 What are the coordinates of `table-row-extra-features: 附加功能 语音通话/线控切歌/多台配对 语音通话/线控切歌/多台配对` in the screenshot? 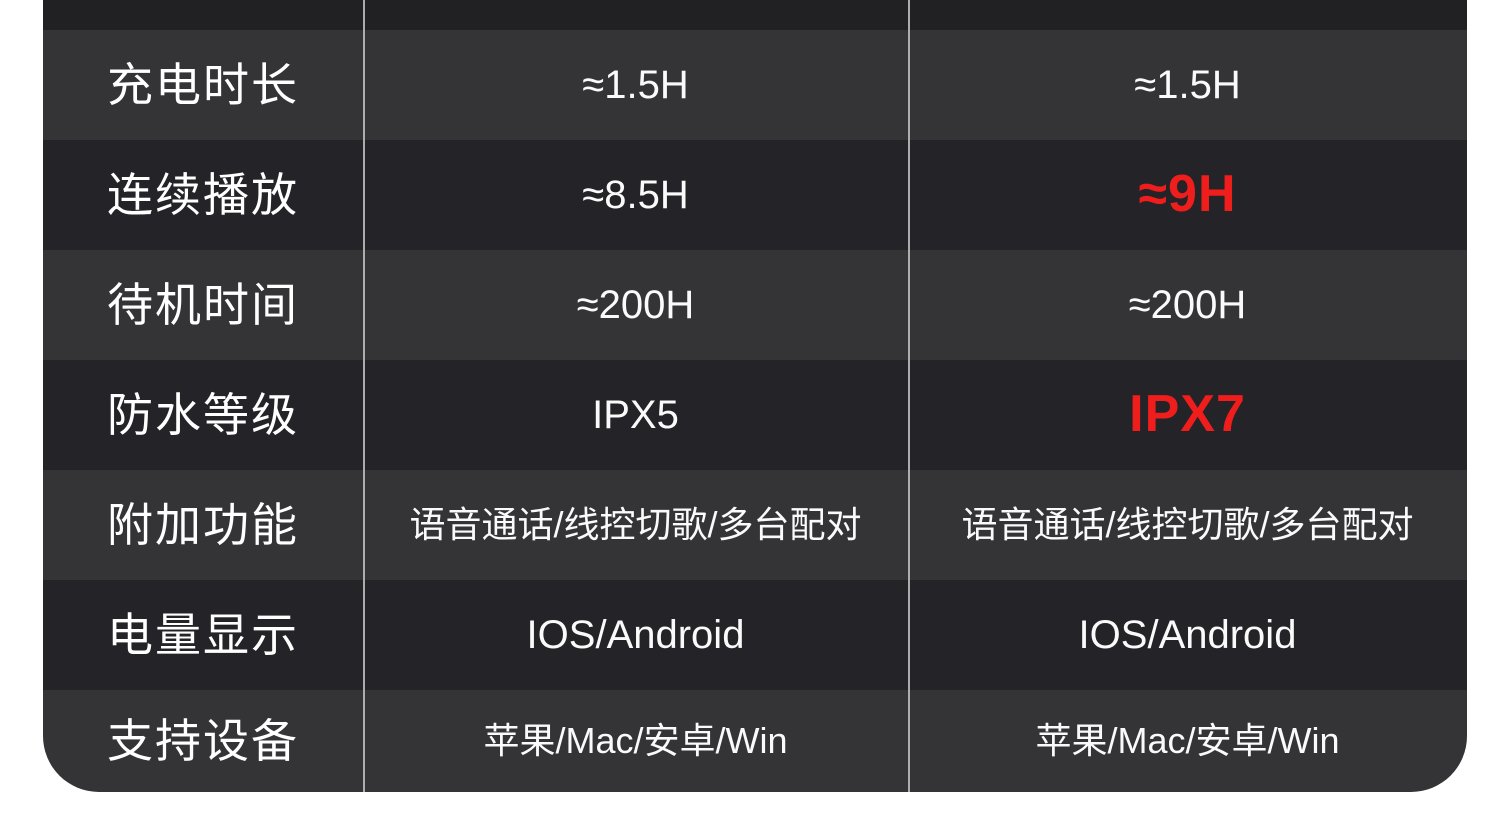 It's located at (755, 525).